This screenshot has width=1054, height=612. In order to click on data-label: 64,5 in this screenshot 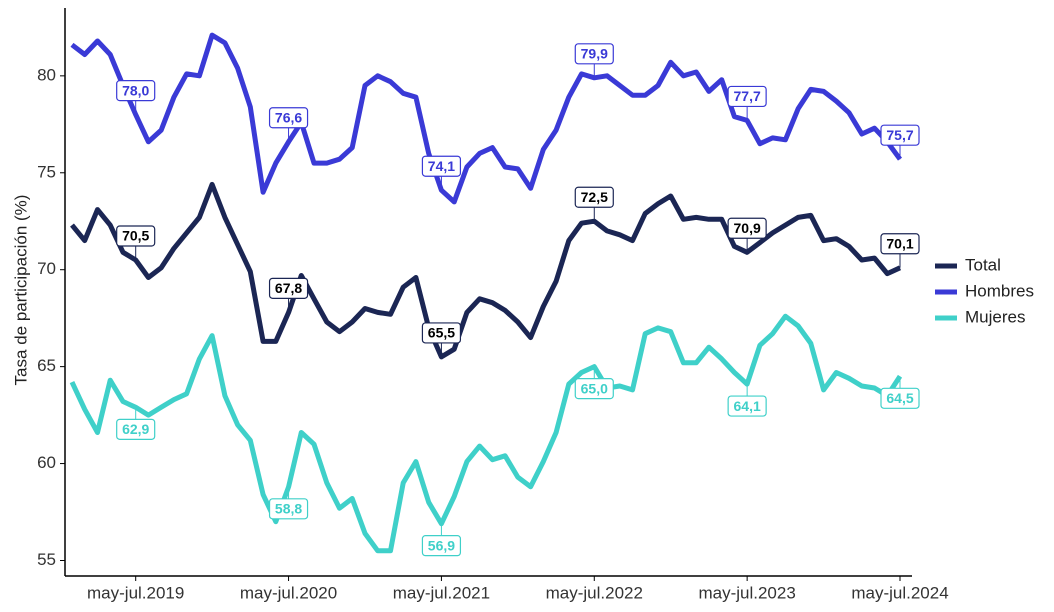, I will do `click(900, 398)`.